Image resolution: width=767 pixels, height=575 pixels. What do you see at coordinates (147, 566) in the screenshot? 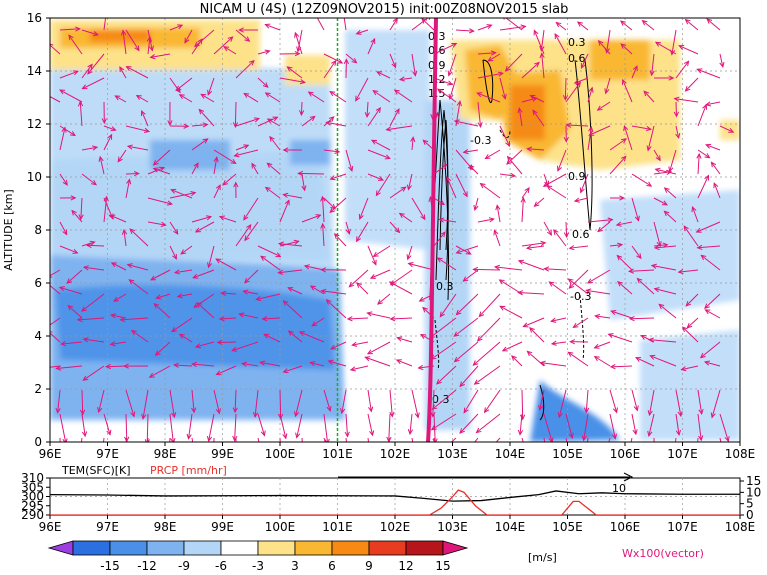
I see `colorbar-tick-label: -12` at bounding box center [147, 566].